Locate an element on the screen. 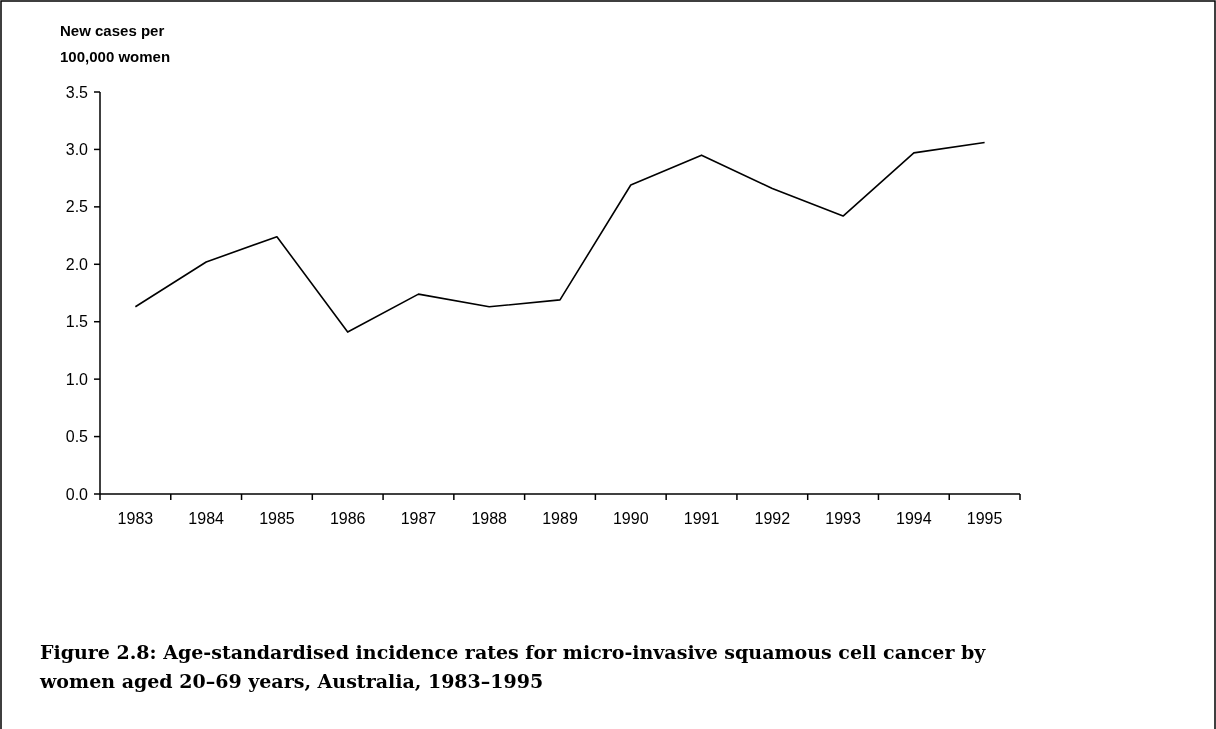  text: Figure 2.8: Age-standardised incidence rates for micro-invasive squamous cell cancer by women aged 20–69 years, Australia, 1983–1995 is located at coordinates (513, 666).